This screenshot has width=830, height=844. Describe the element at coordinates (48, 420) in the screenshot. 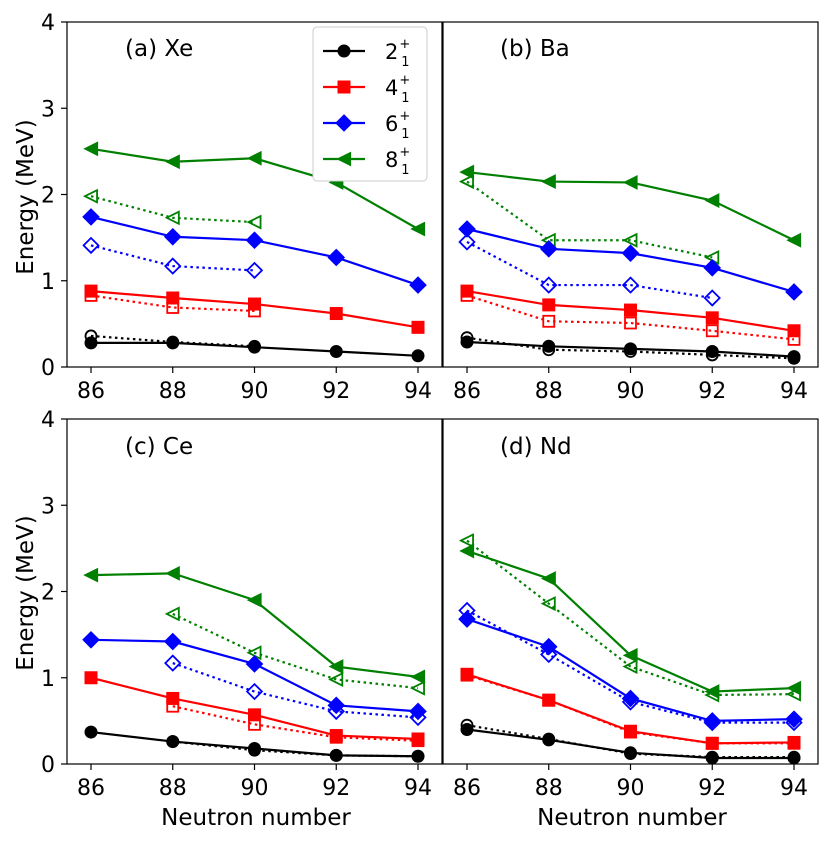

I see `y-tick-label: 4` at that location.